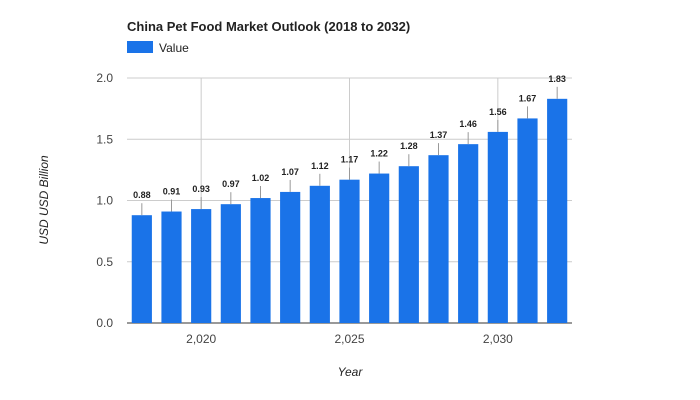 Image resolution: width=700 pixels, height=400 pixels. Describe the element at coordinates (409, 146) in the screenshot. I see `data-label: 1.28` at that location.